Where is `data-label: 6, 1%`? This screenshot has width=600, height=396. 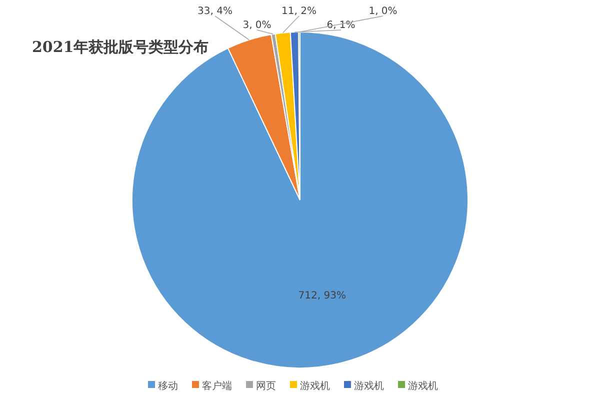
data-label: 6, 1% is located at coordinates (341, 25).